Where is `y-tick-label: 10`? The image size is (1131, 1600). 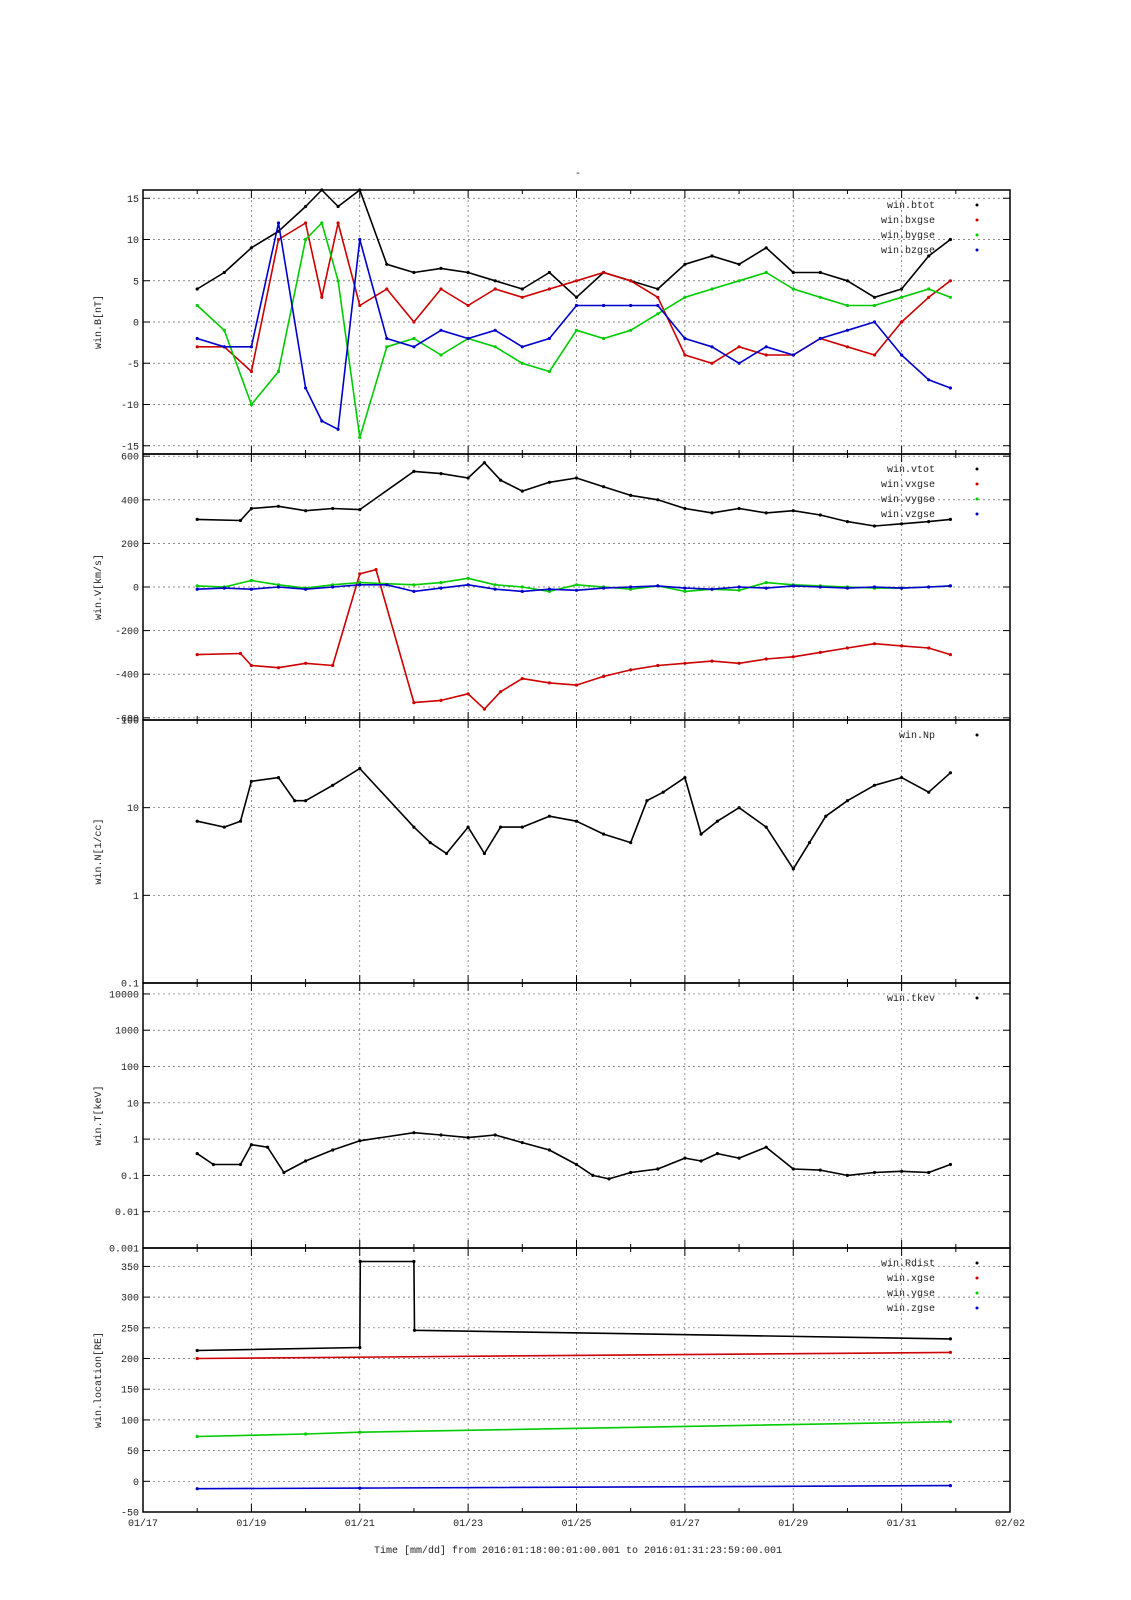 y-tick-label: 10 is located at coordinates (133, 809).